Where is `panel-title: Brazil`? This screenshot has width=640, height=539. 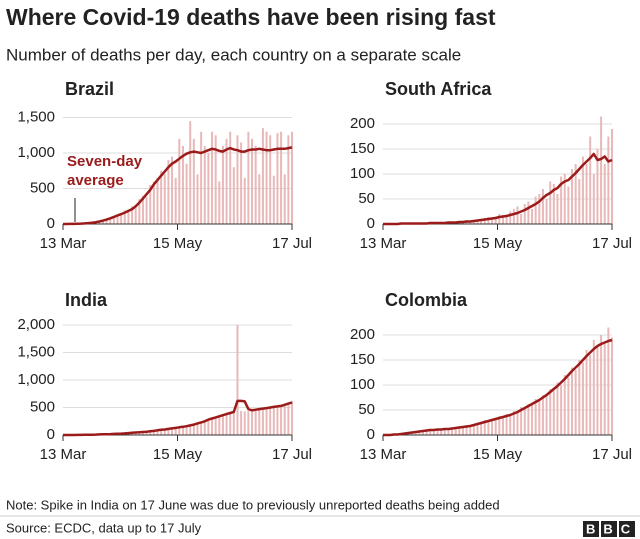
panel-title: Brazil is located at coordinates (89, 89).